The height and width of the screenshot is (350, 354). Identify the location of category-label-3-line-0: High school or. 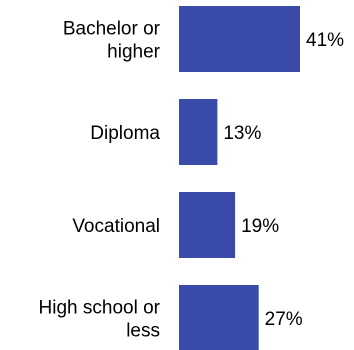
(100, 308).